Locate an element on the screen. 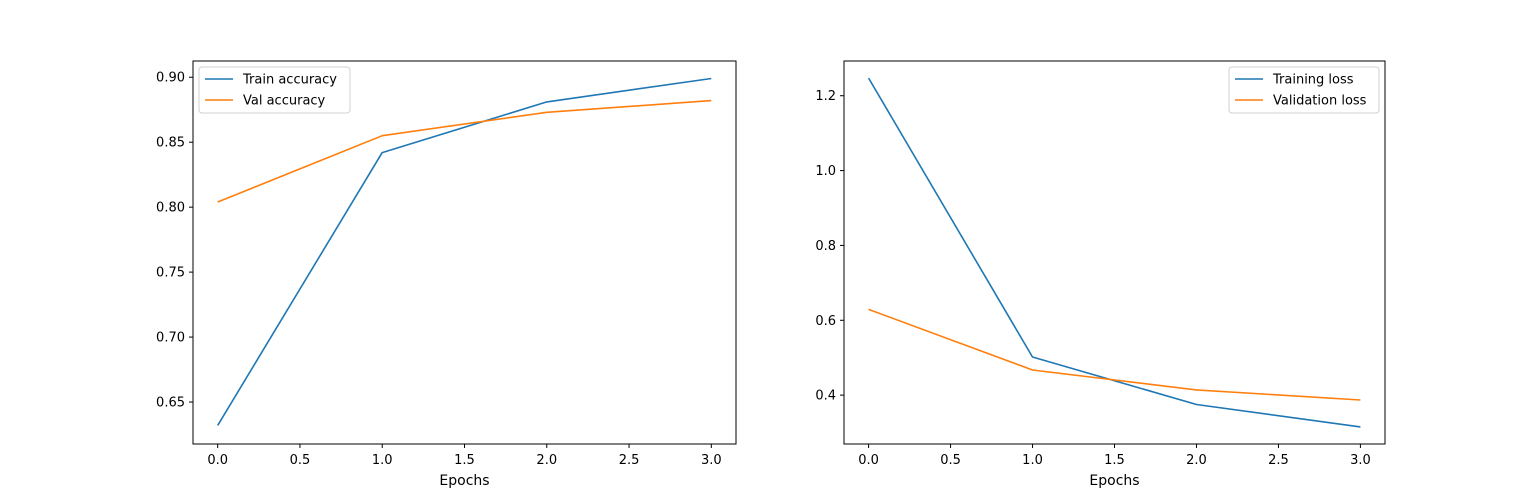  legend: Training loss Validation loss is located at coordinates (1304, 90).